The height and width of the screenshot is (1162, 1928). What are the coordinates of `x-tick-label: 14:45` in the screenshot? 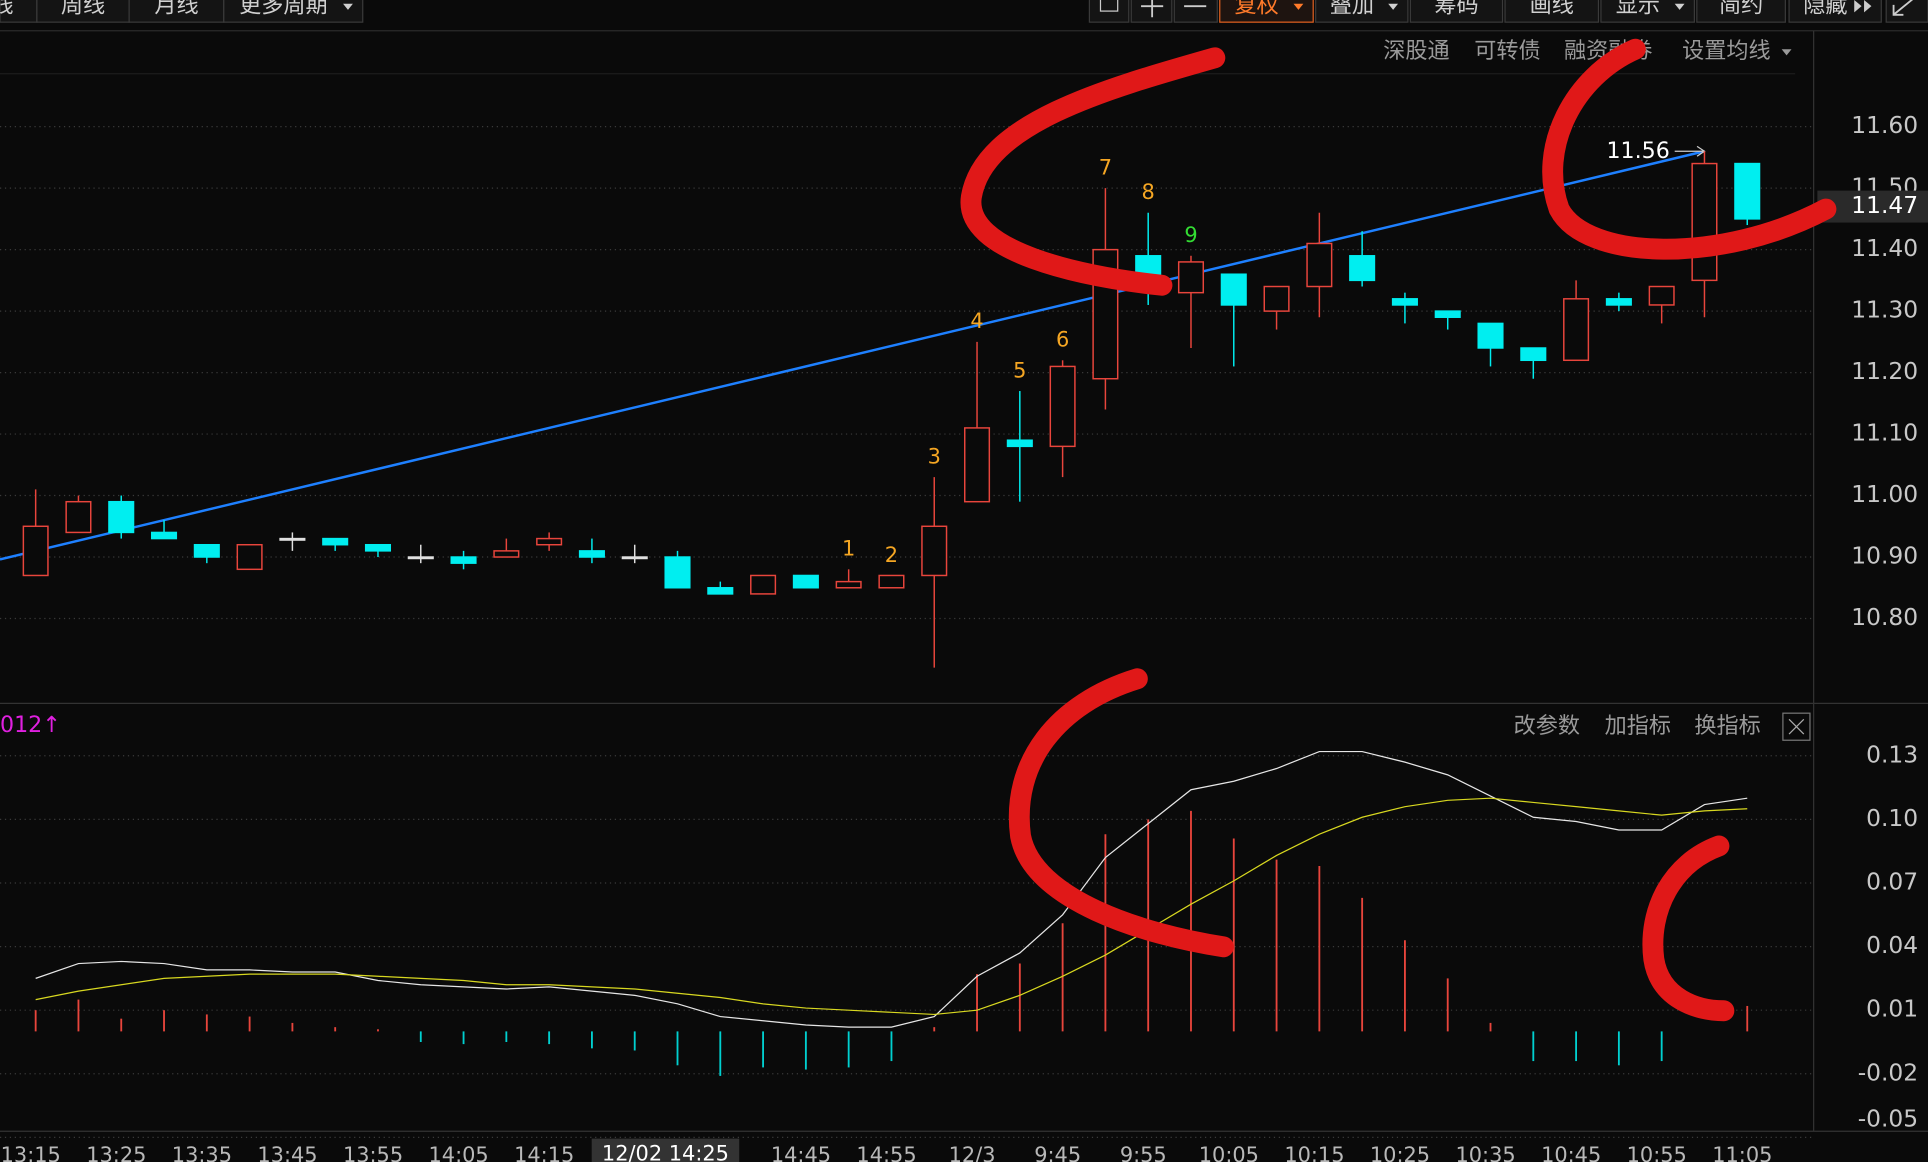 It's located at (801, 1152).